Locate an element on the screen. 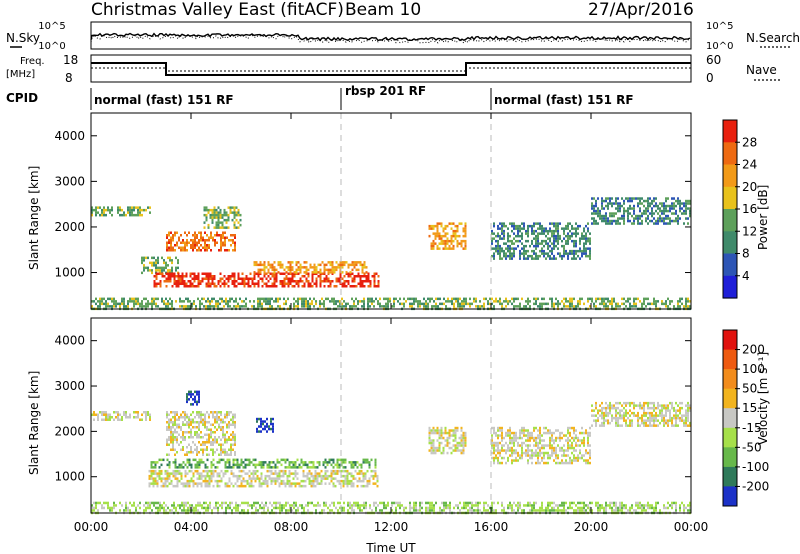  velocity-colorbar-tick: -100 is located at coordinates (755, 467).